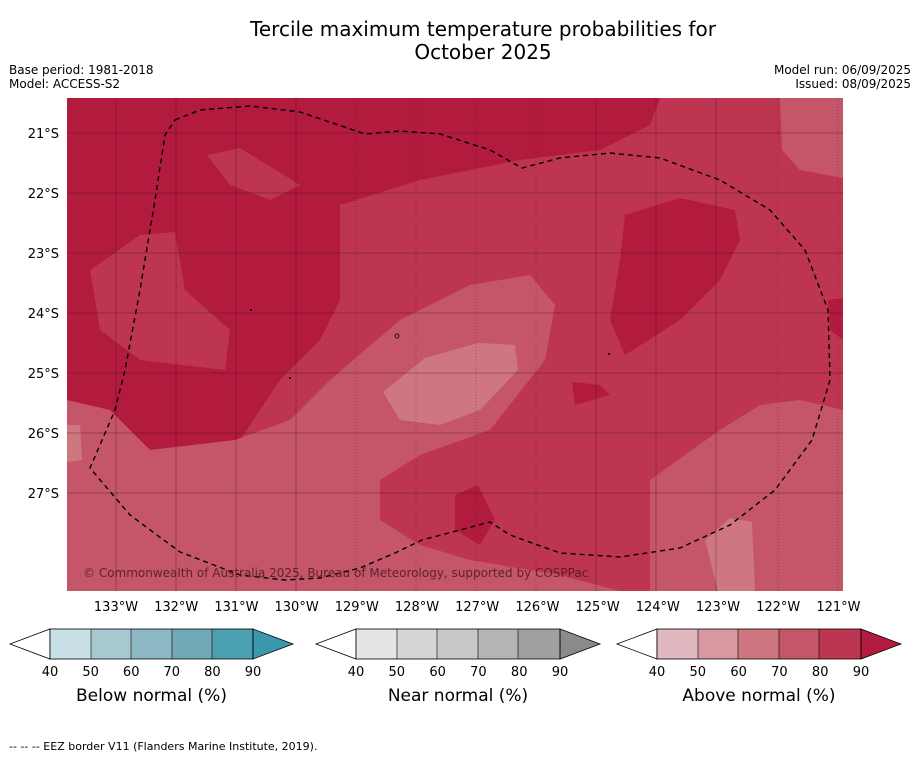 The image size is (919, 758). Describe the element at coordinates (842, 70) in the screenshot. I see `model-run: Model run: 06/09/2025` at that location.